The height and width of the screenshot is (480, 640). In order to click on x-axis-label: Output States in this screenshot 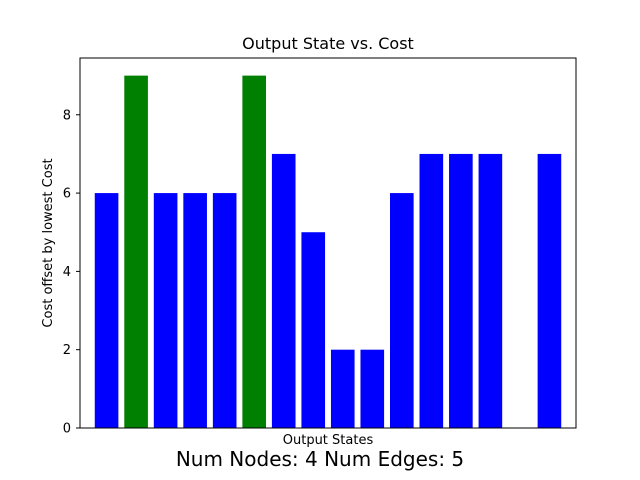, I will do `click(328, 440)`.